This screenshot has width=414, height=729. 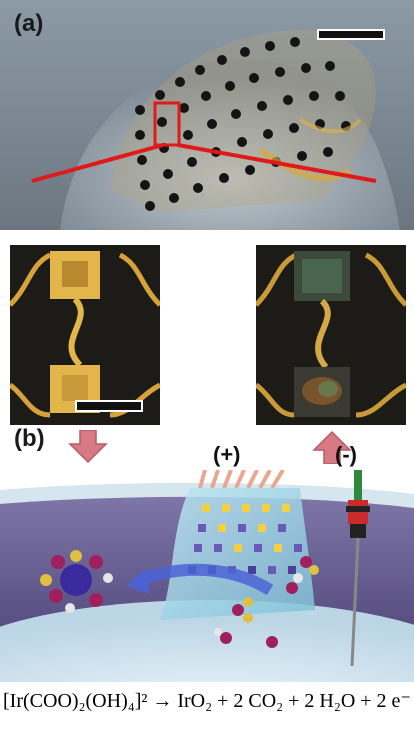 What do you see at coordinates (227, 454) in the screenshot?
I see `positive-electrode-label: (+)` at bounding box center [227, 454].